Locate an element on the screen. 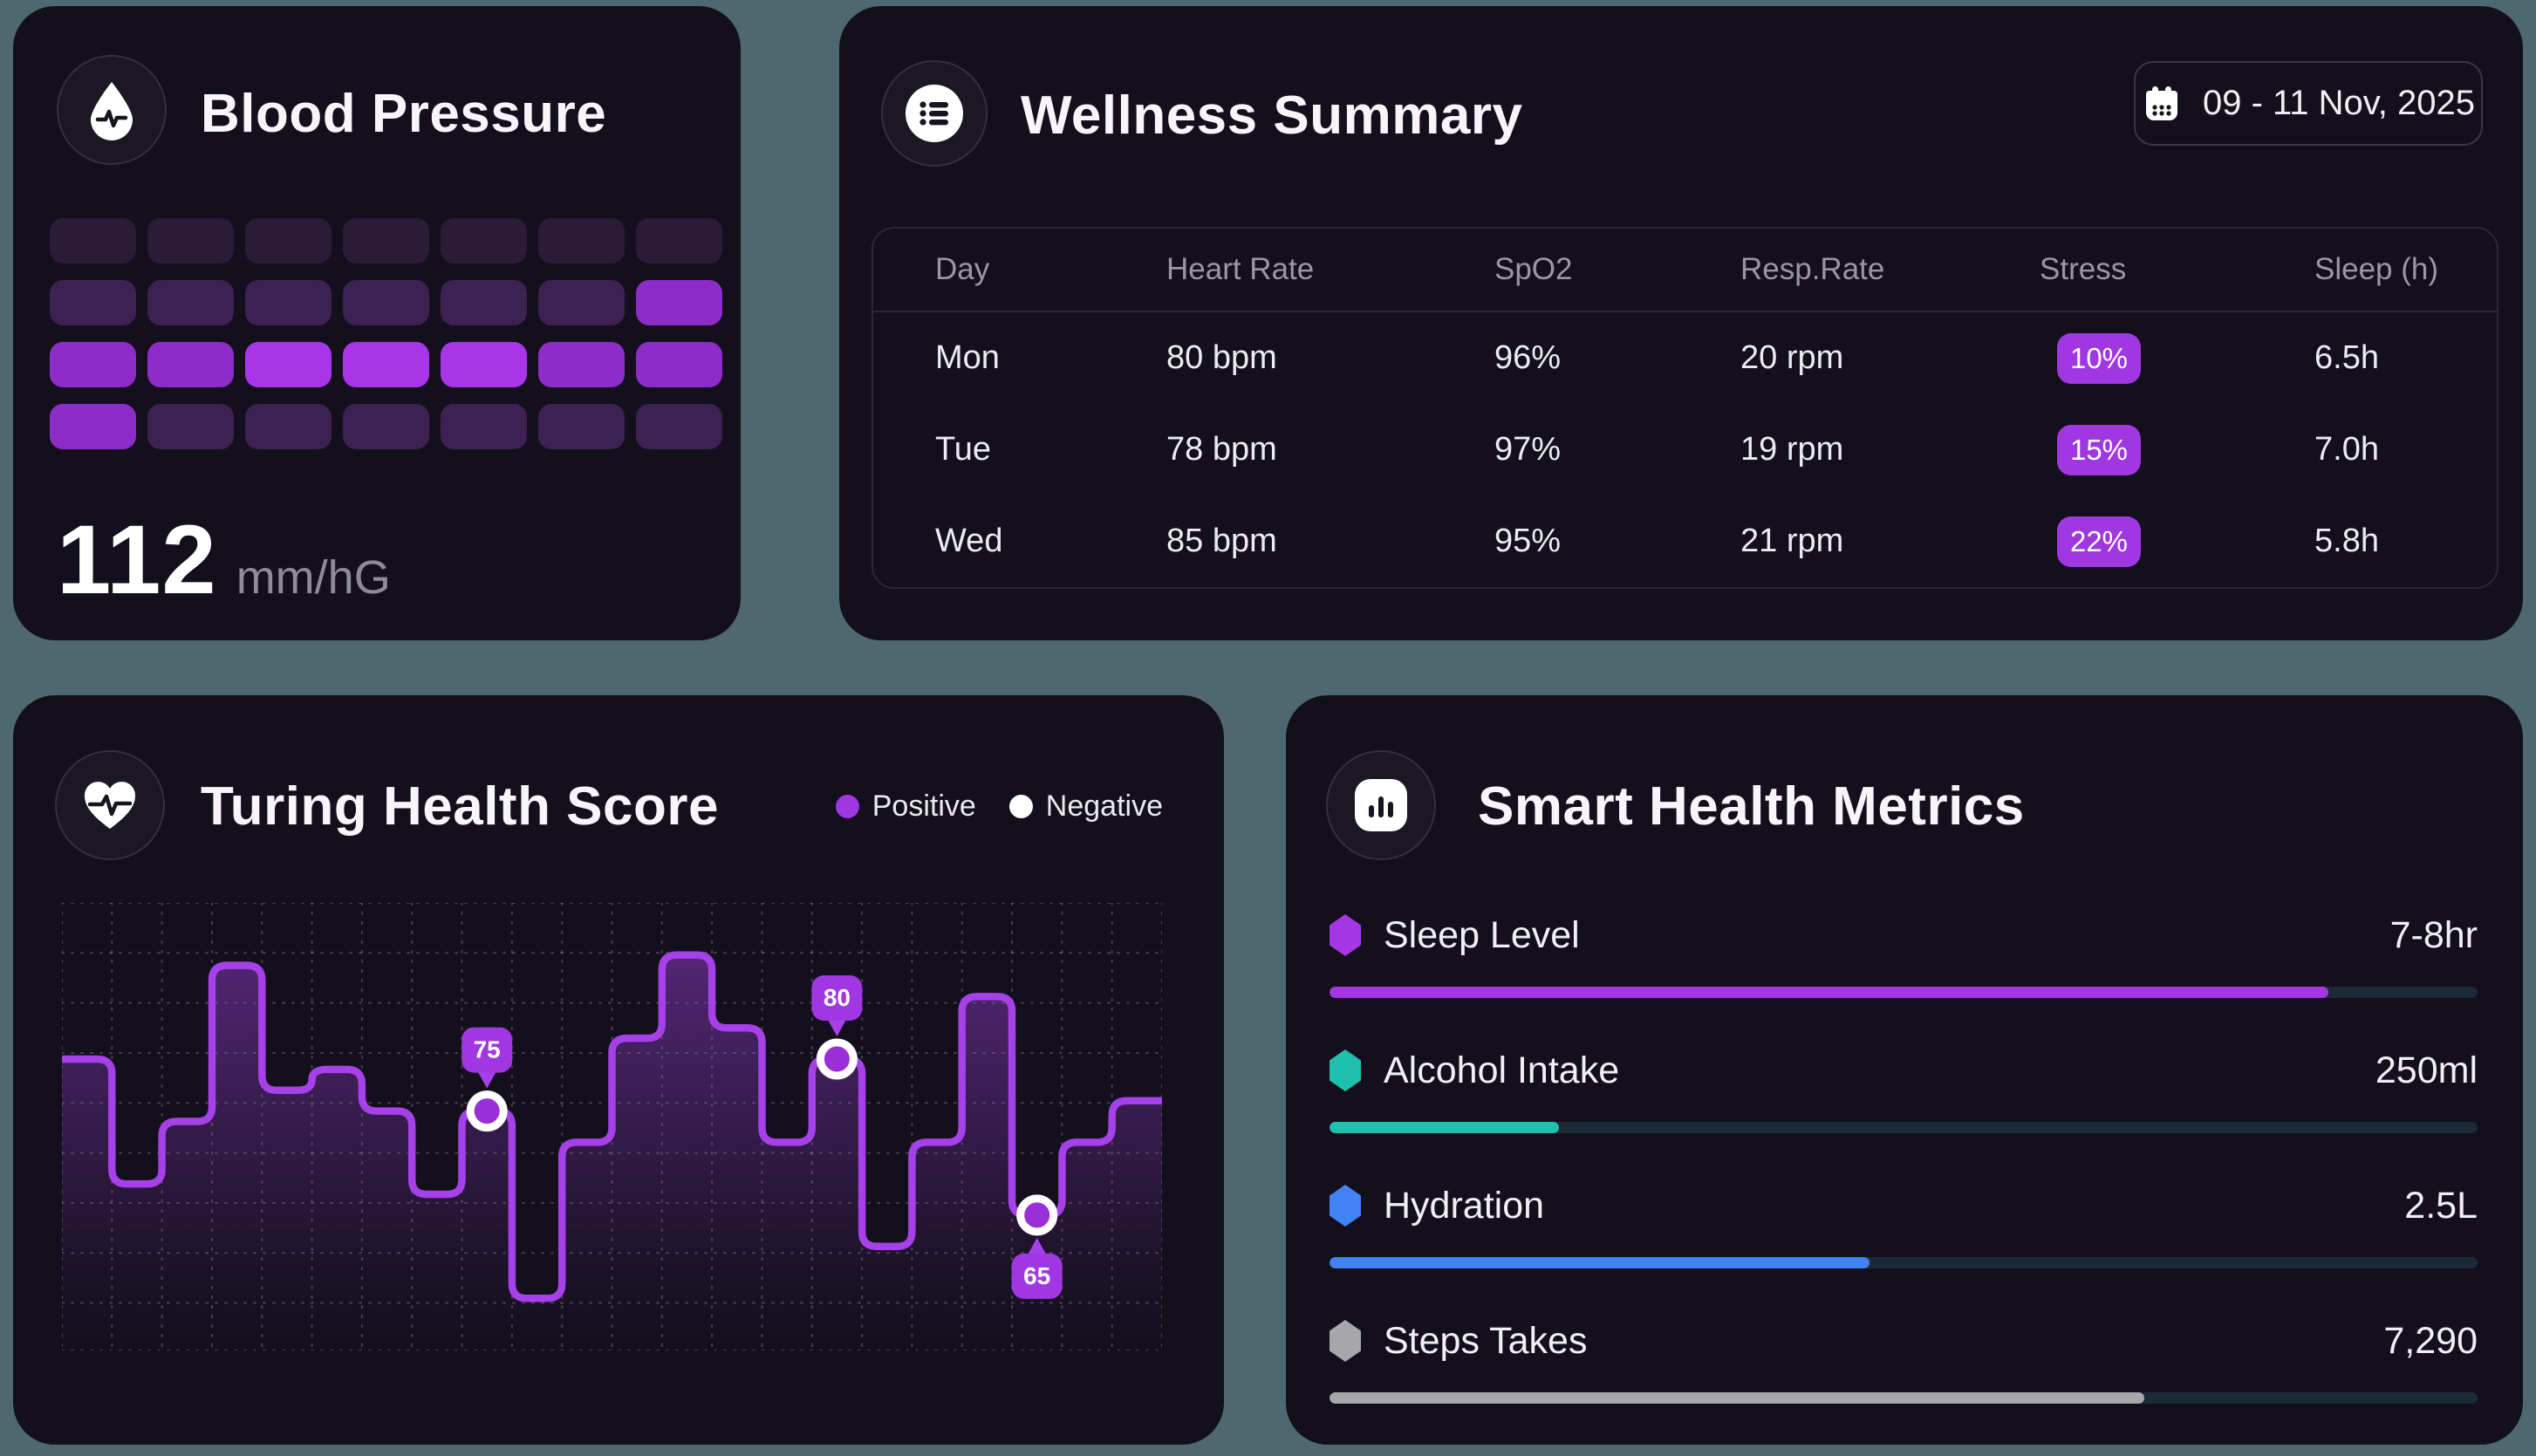 This screenshot has width=2536, height=1456. chart-marker-75: 75 is located at coordinates (487, 1079).